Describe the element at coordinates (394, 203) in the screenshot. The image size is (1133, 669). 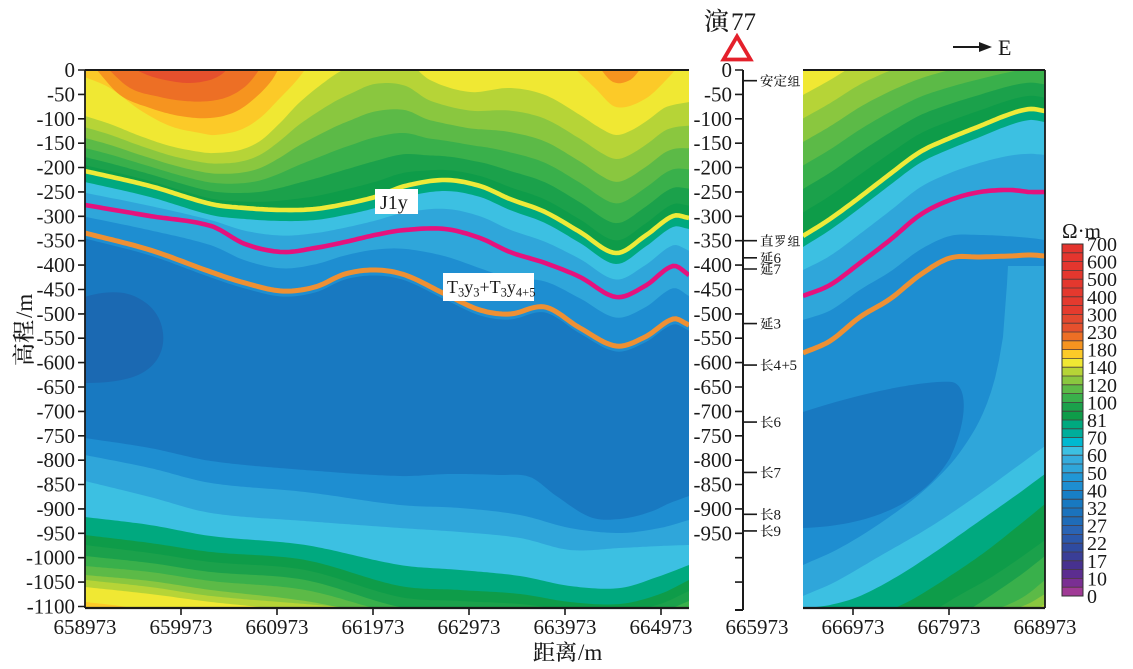
I see `svg-text: J1y` at that location.